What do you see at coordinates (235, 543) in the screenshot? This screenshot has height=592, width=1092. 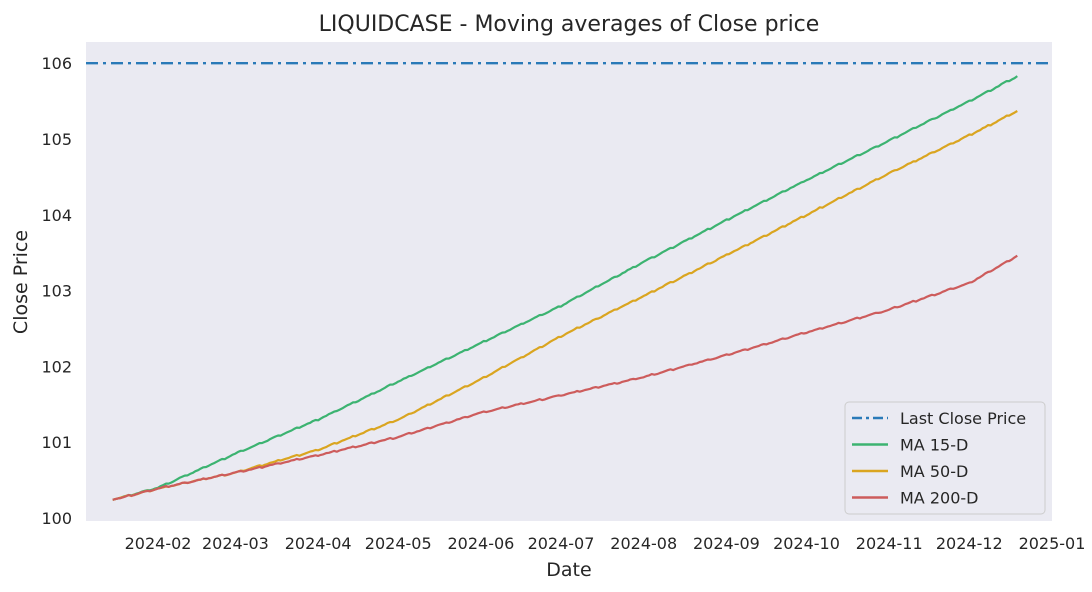 I see `x-tick-label: 2024-03` at bounding box center [235, 543].